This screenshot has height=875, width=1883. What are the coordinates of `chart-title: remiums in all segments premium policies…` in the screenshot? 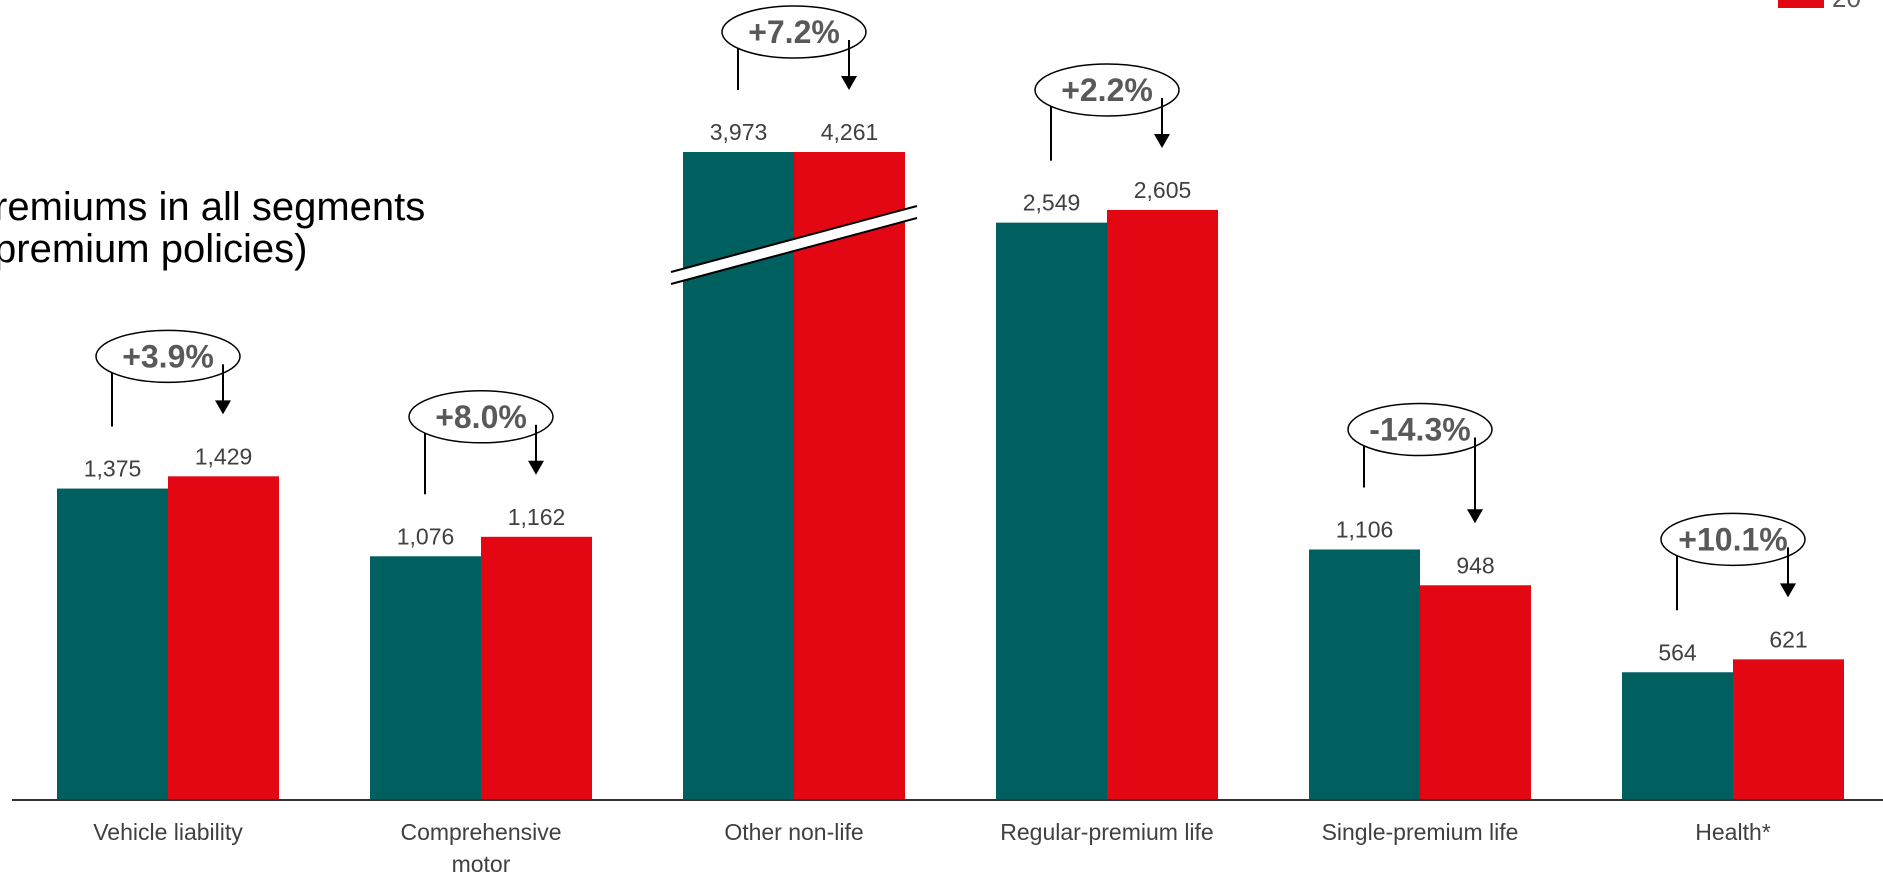 It's located at (212, 228).